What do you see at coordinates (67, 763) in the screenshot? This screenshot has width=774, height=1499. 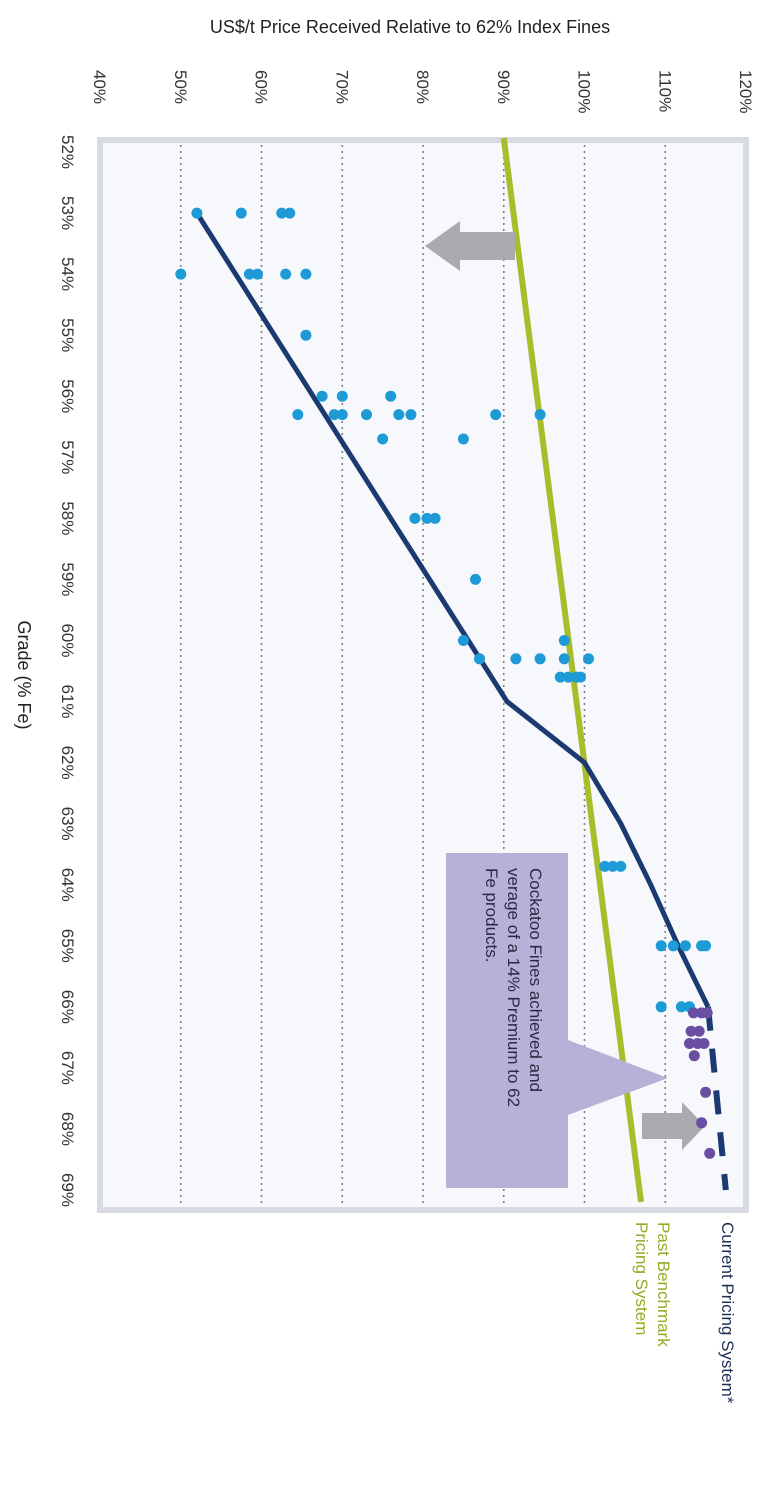 I see `x-tick-label: 62%` at bounding box center [67, 763].